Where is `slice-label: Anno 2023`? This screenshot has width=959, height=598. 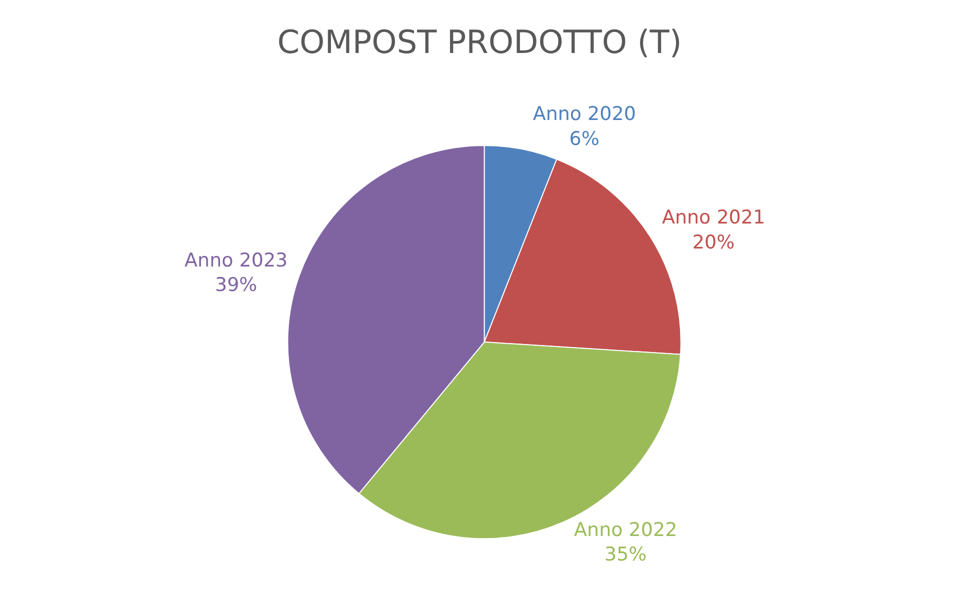
slice-label: Anno 2023 is located at coordinates (236, 260).